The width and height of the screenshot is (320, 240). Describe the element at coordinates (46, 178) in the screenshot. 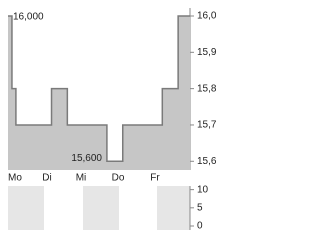

I see `x-tick-label: Di` at that location.